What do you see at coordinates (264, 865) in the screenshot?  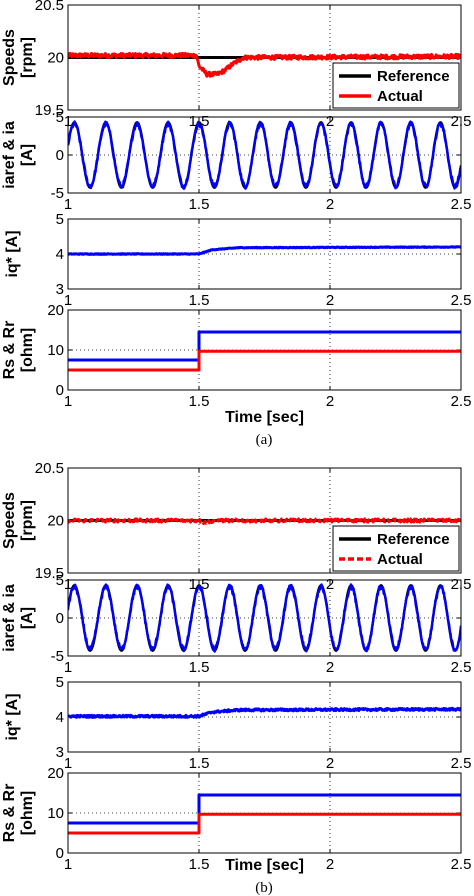 I see `x-axis-label: Time [sec]` at bounding box center [264, 865].